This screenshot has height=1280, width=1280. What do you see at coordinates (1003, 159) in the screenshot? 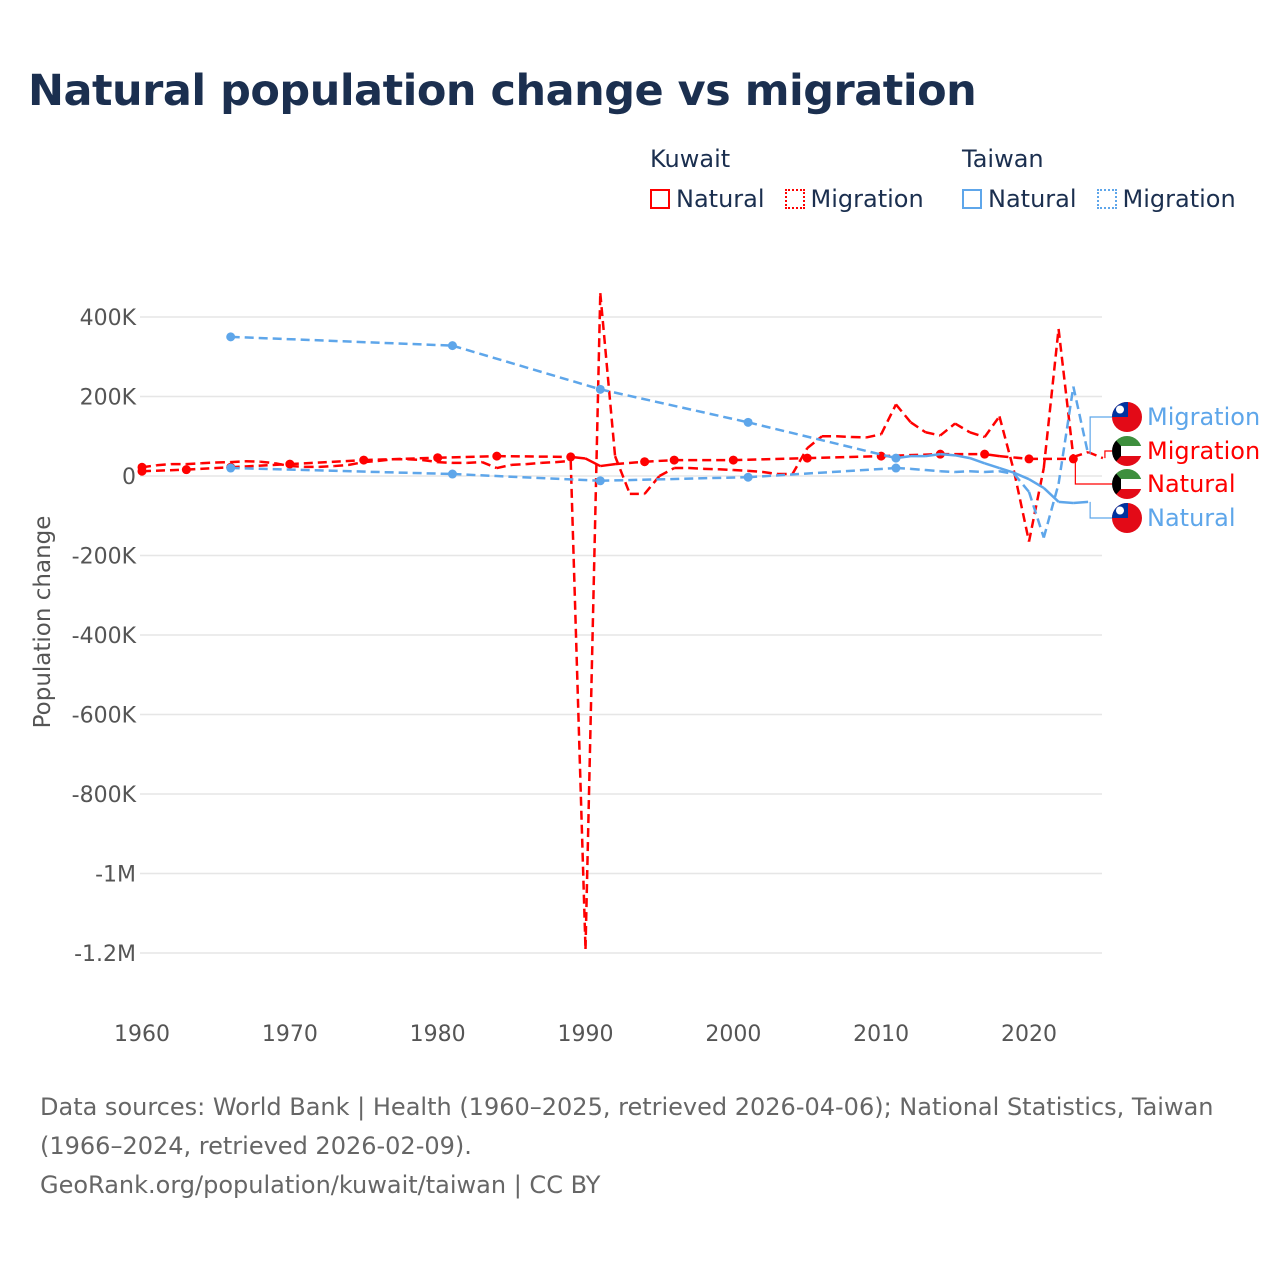
I see `legend-title: Taiwan` at bounding box center [1003, 159].